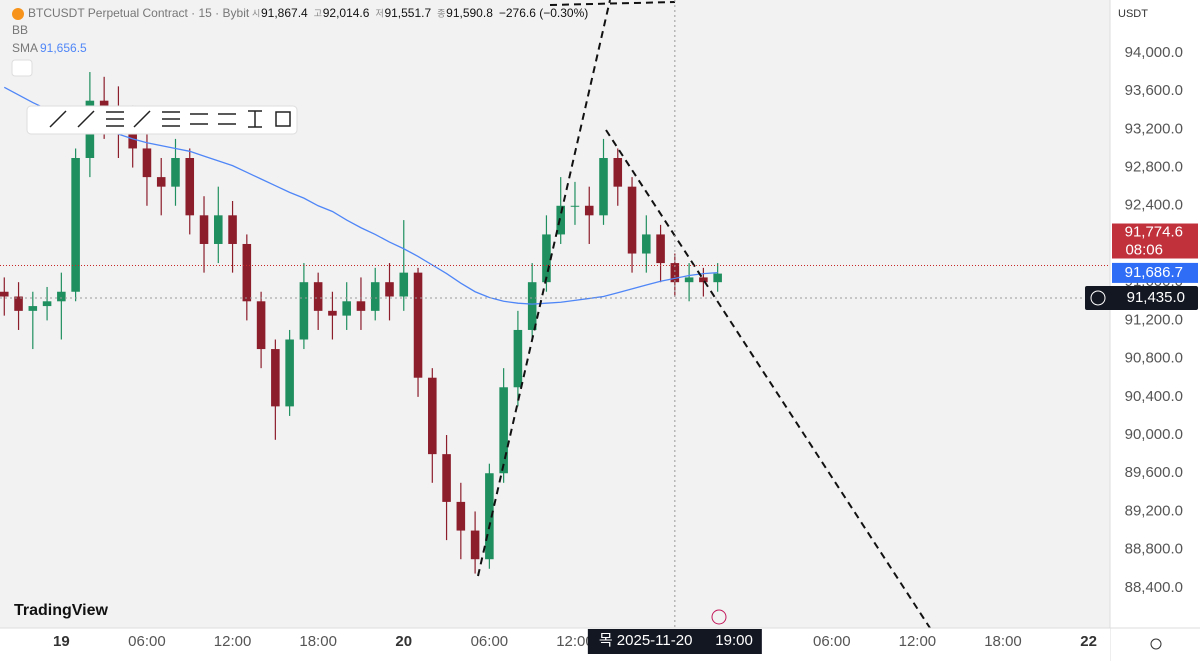  What do you see at coordinates (61, 610) in the screenshot?
I see `logo: TradingView` at bounding box center [61, 610].